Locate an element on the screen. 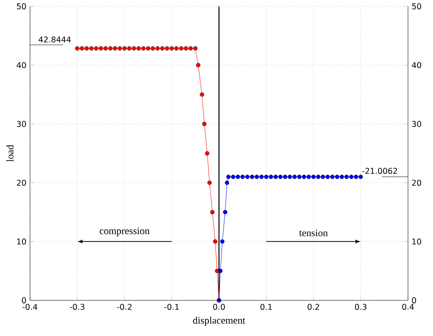 The image size is (433, 336). annotation: compression is located at coordinates (125, 231).